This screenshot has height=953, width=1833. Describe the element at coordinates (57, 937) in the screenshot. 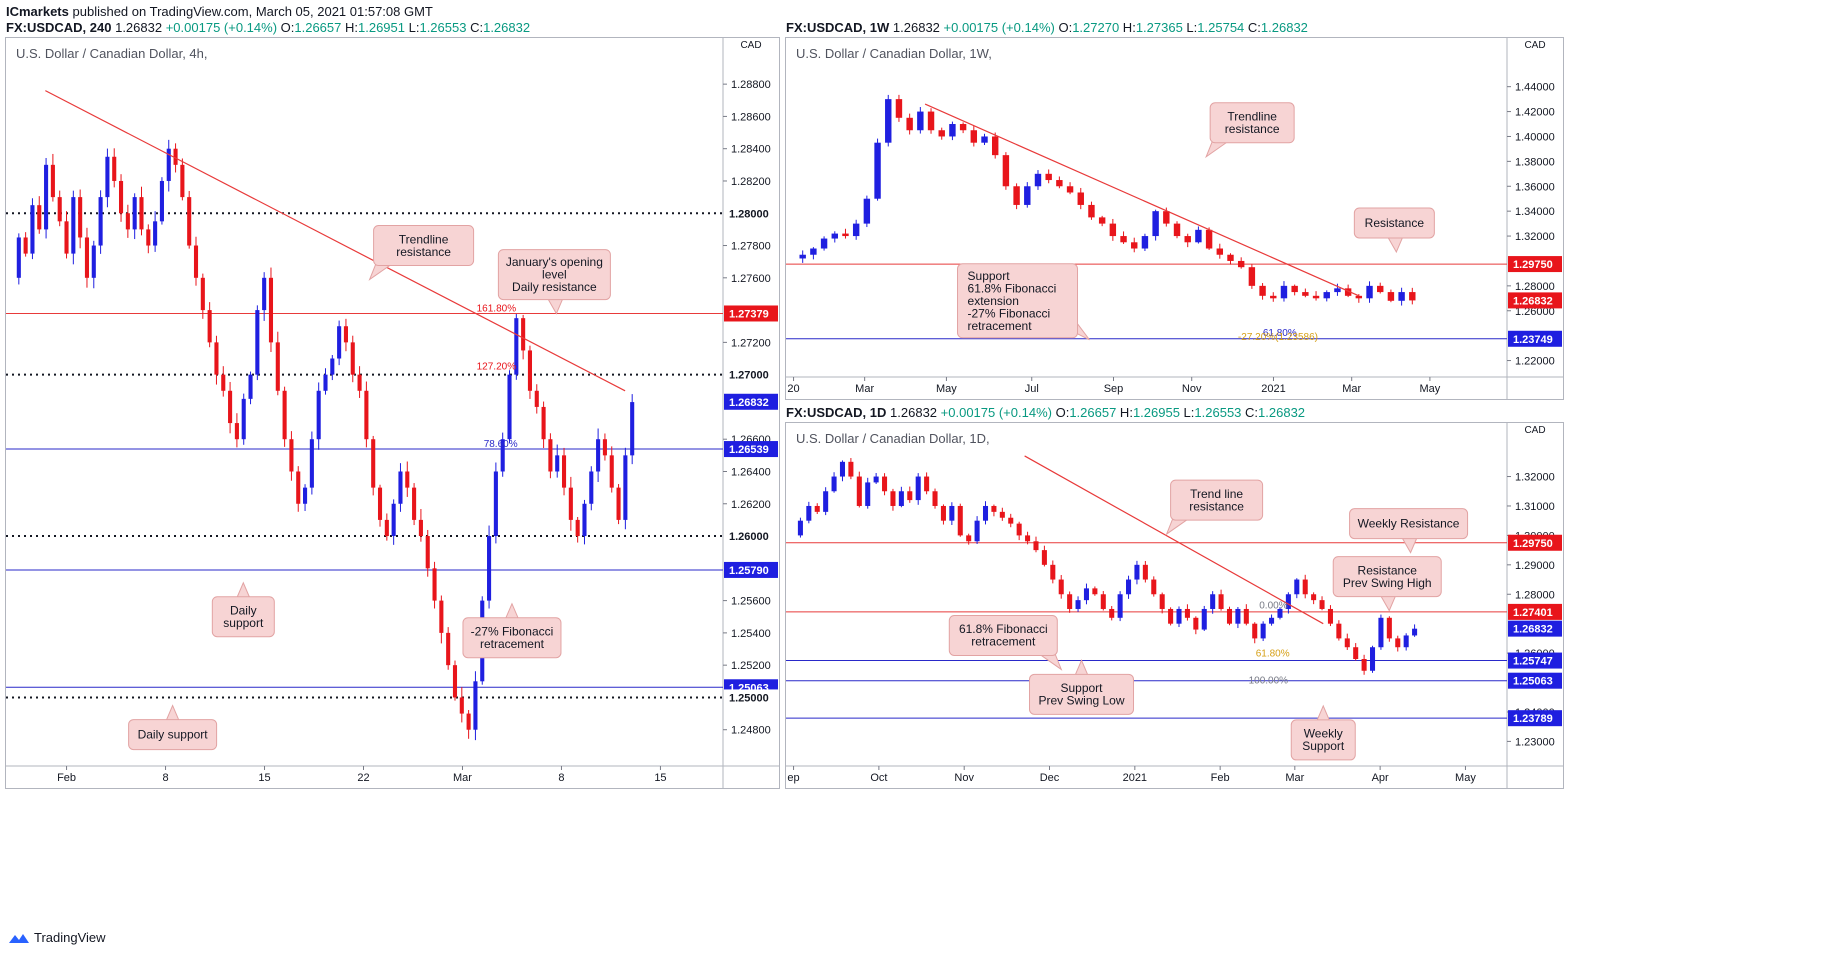

I see `tradingview-logo: TradingView` at that location.